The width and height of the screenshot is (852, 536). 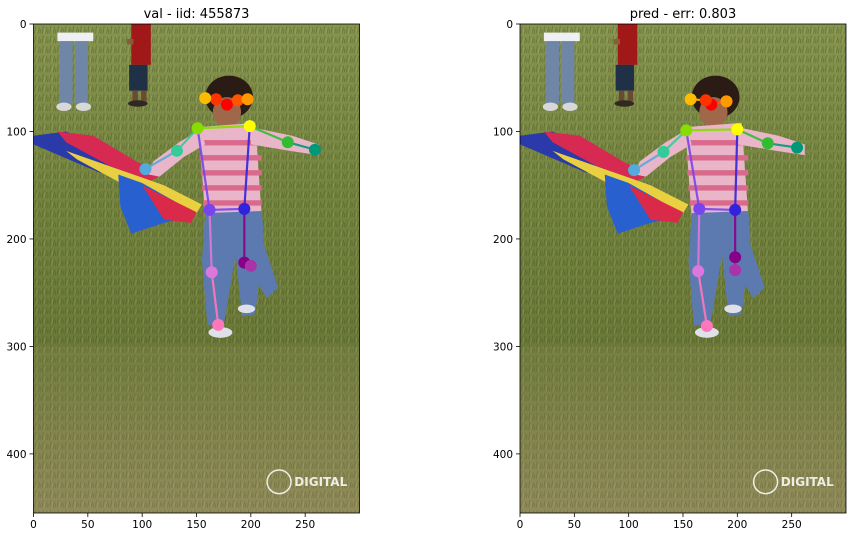 What do you see at coordinates (226, 104) in the screenshot?
I see `keypoint-nose` at bounding box center [226, 104].